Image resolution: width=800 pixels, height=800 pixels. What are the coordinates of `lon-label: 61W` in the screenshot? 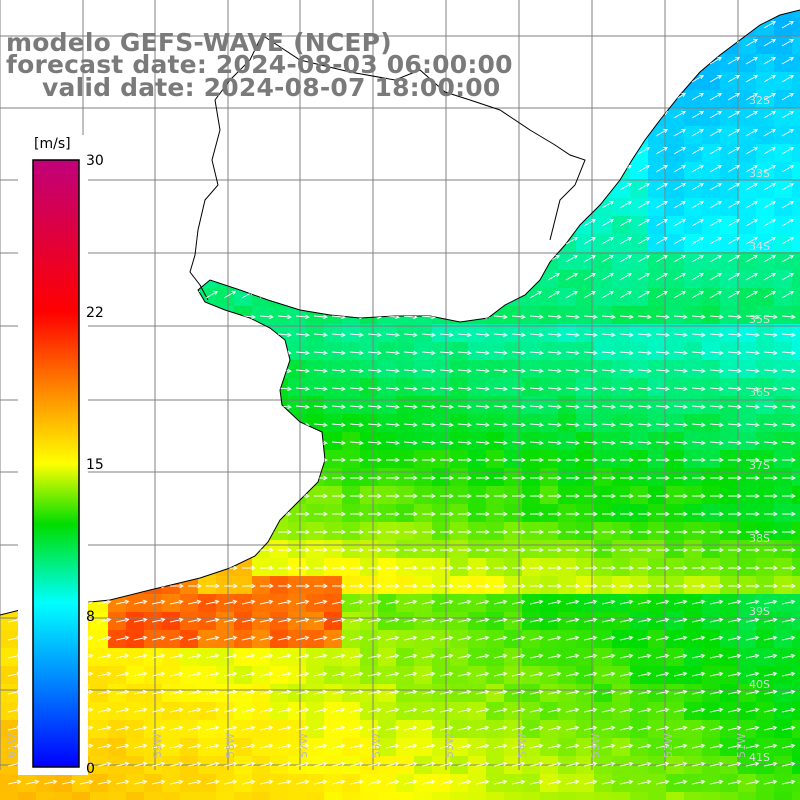 It's located at (11, 745).